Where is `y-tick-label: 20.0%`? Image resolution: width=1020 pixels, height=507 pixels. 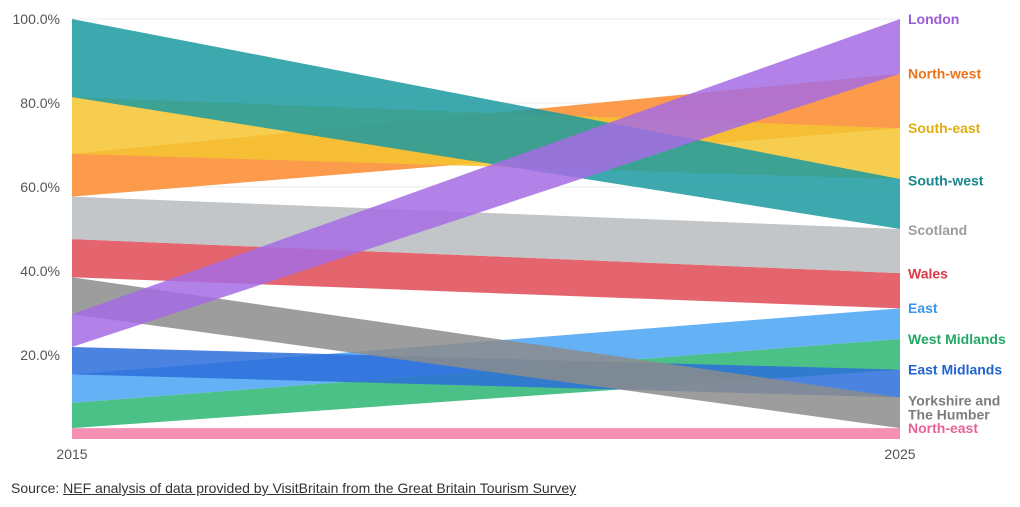 y-tick-label: 20.0% is located at coordinates (40, 355).